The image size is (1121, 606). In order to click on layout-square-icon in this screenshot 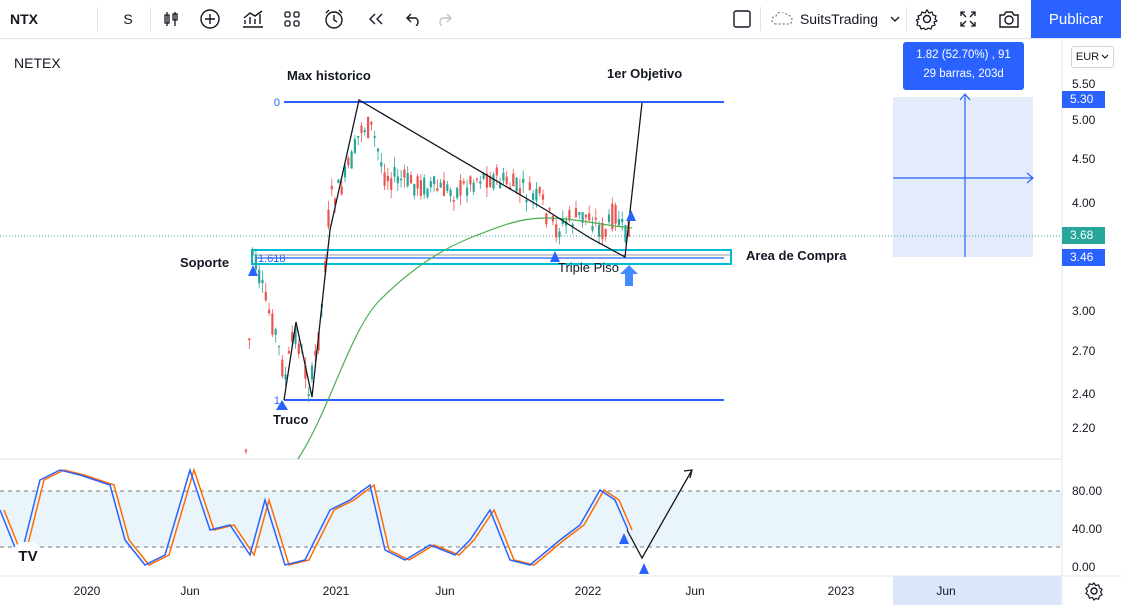, I will do `click(742, 19)`.